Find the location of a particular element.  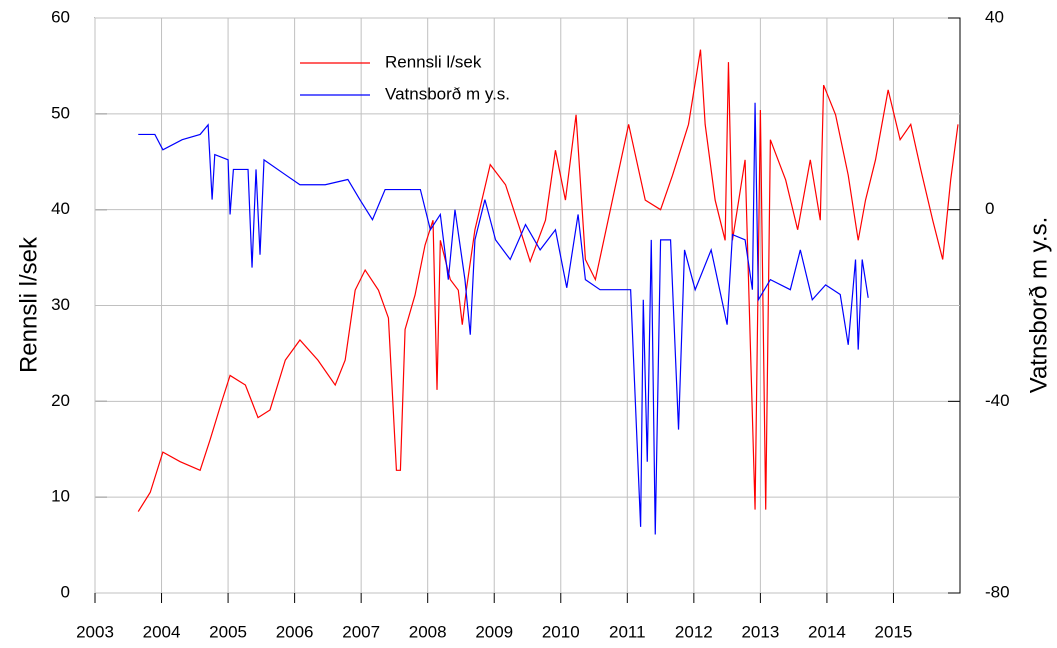

y-tick-label: 30 is located at coordinates (60, 304).